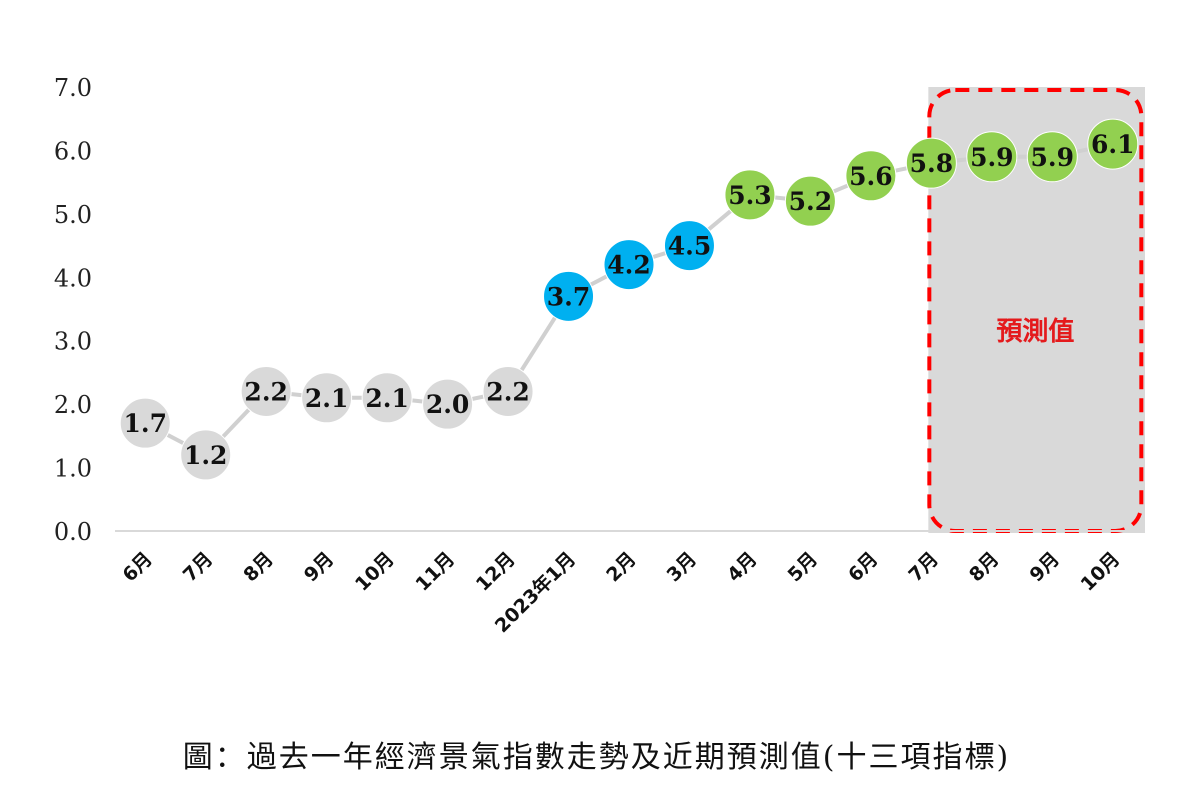  I want to click on x-tick-label: 11月, so click(435, 572).